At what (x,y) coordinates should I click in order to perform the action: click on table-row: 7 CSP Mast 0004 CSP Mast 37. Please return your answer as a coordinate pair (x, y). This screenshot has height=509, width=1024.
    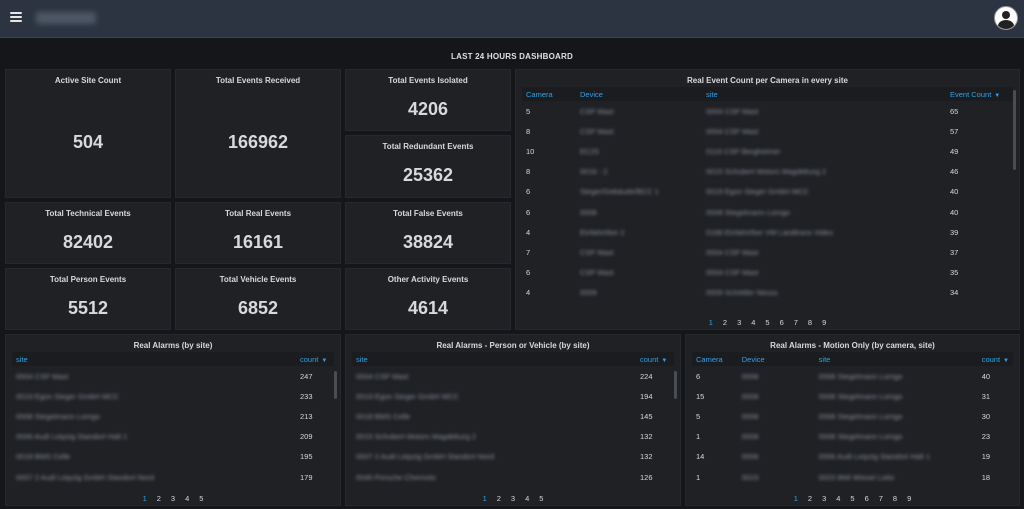
    Looking at the image, I should click on (767, 252).